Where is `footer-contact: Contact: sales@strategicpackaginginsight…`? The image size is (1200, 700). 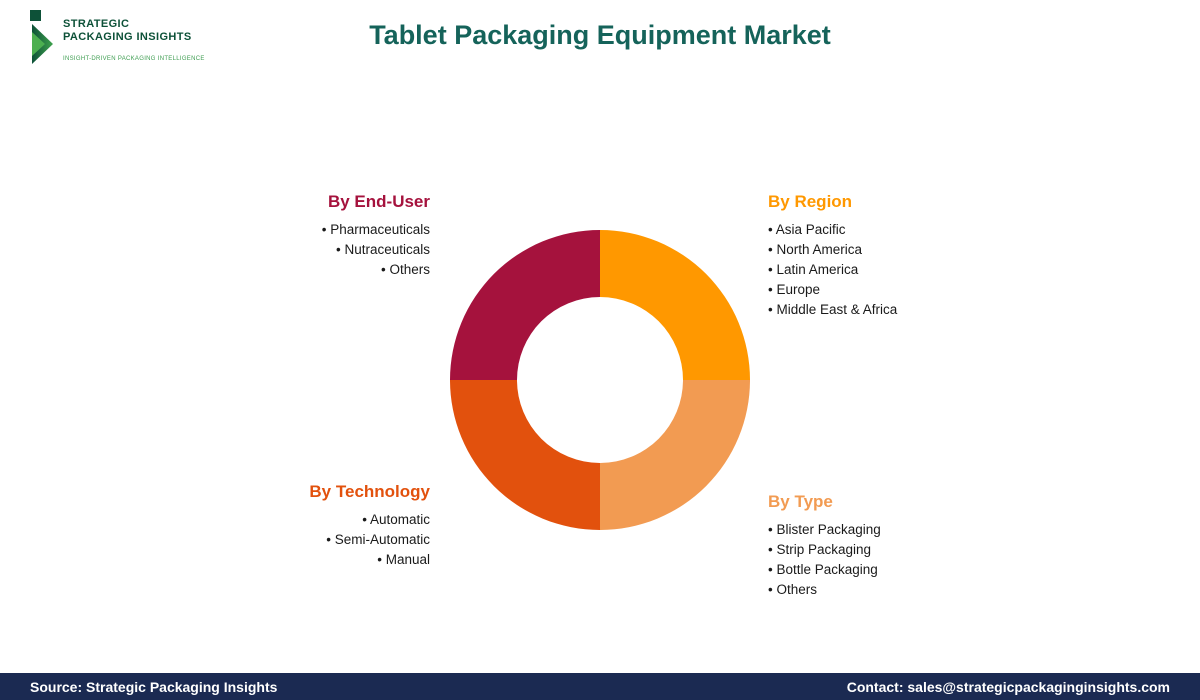
footer-contact: Contact: sales@strategicpackaginginsight… is located at coordinates (1008, 686).